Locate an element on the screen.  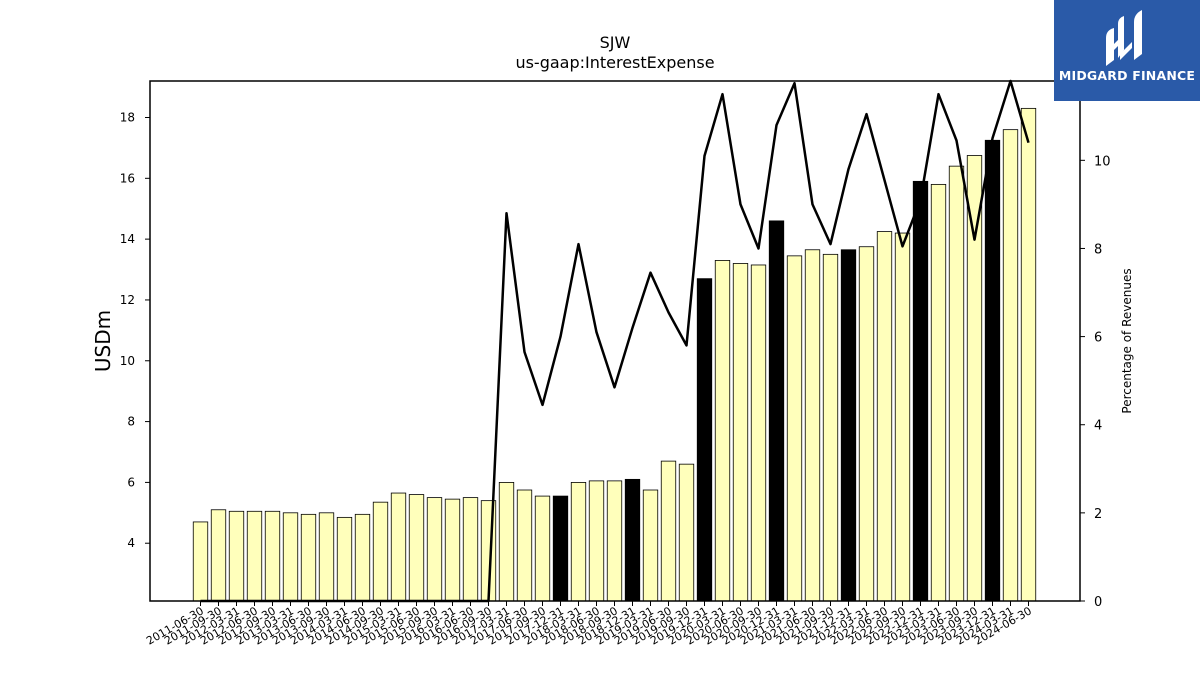
y-tick-label: 8 is located at coordinates (131, 422).